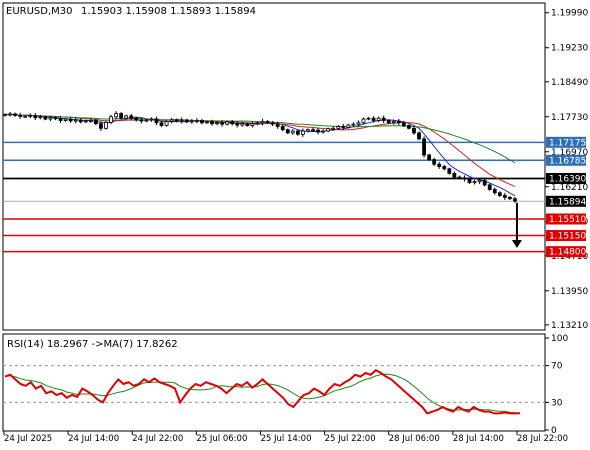  I want to click on ma-slow-line, so click(260, 138).